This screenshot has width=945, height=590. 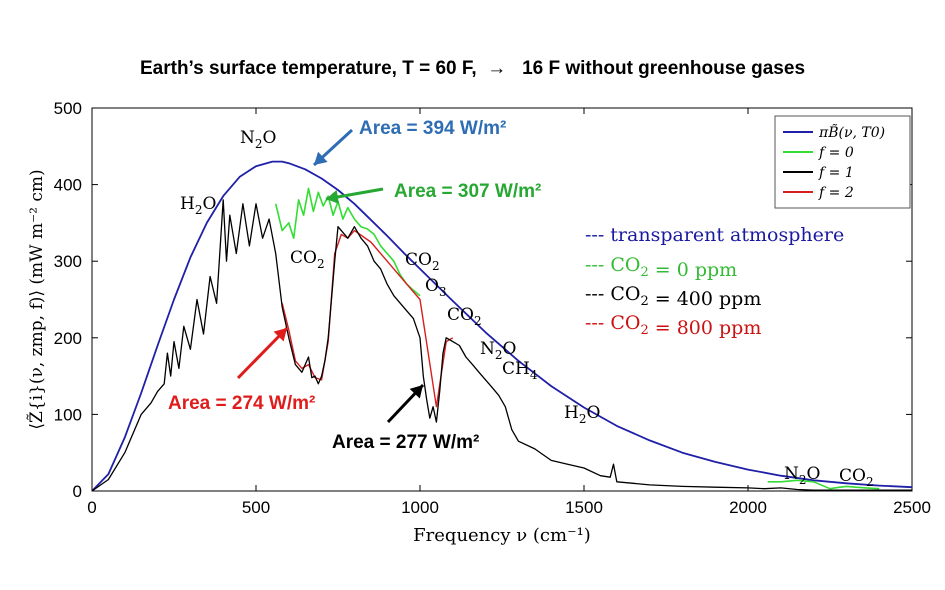 I want to click on x-tick-label: 0, so click(x=91, y=507).